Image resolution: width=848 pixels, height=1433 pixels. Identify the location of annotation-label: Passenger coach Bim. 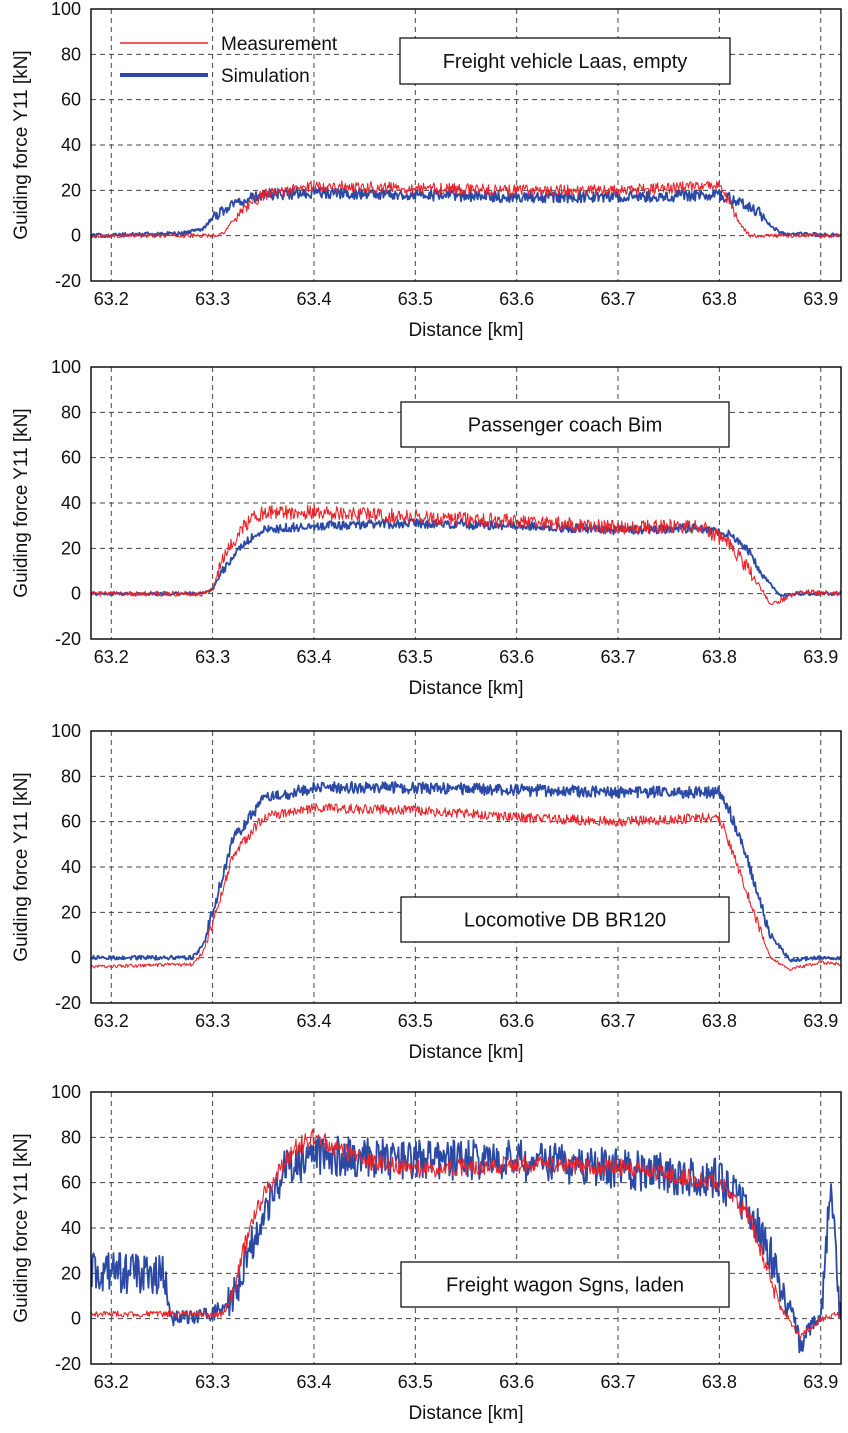
(565, 426).